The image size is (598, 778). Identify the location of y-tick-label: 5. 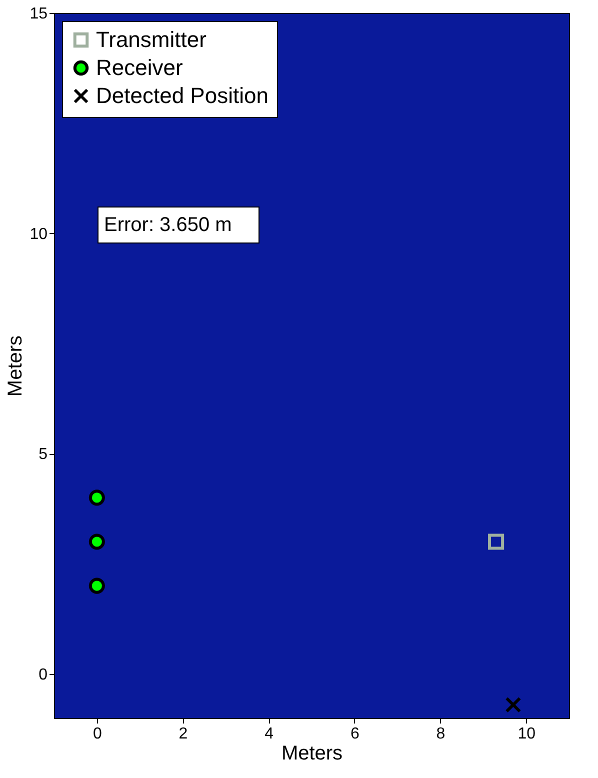
(43, 455).